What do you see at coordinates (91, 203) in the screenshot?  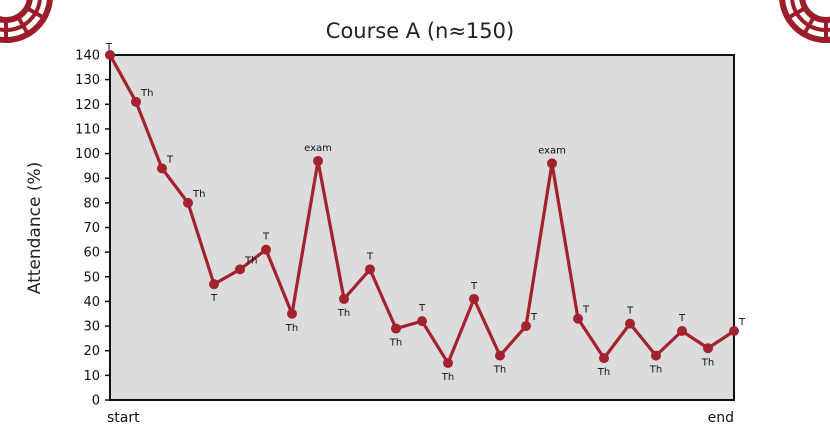 I see `y-tick-label: 80` at bounding box center [91, 203].